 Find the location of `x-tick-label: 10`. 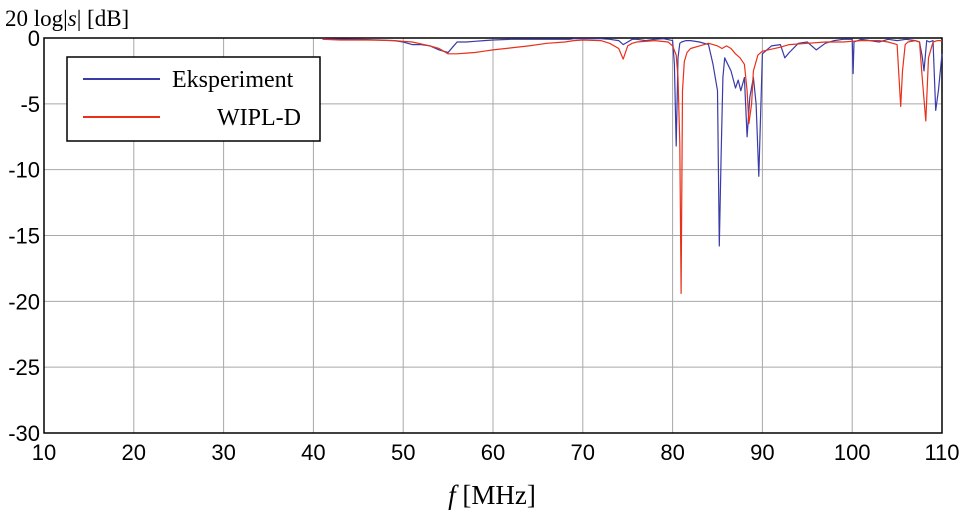

x-tick-label: 10 is located at coordinates (44, 452).